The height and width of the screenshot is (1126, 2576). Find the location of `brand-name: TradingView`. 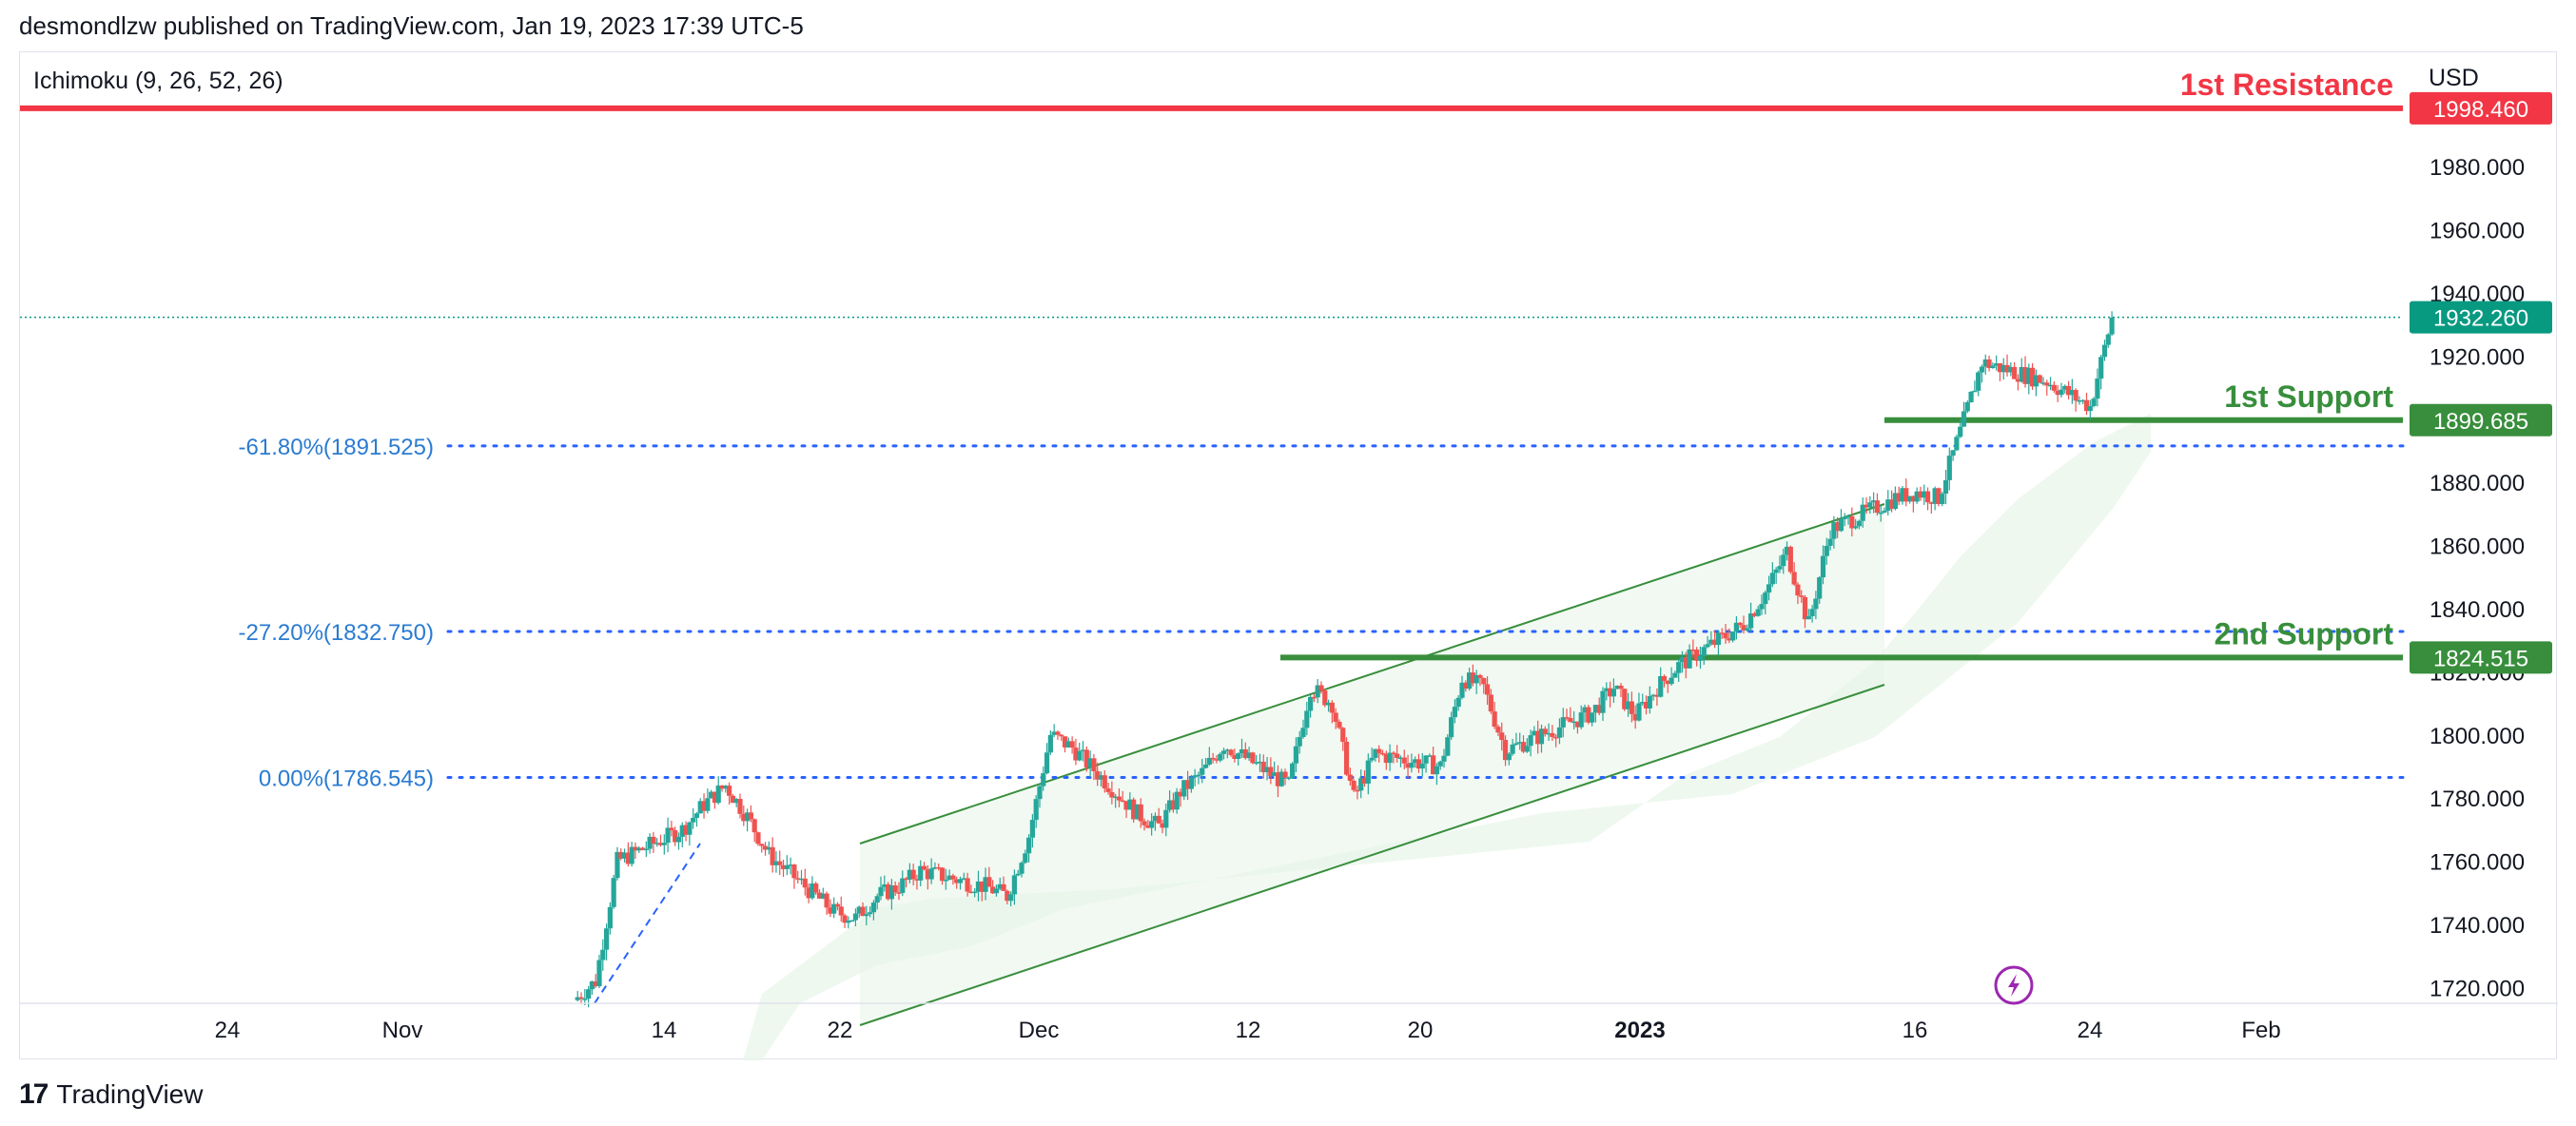

brand-name: TradingView is located at coordinates (130, 1094).